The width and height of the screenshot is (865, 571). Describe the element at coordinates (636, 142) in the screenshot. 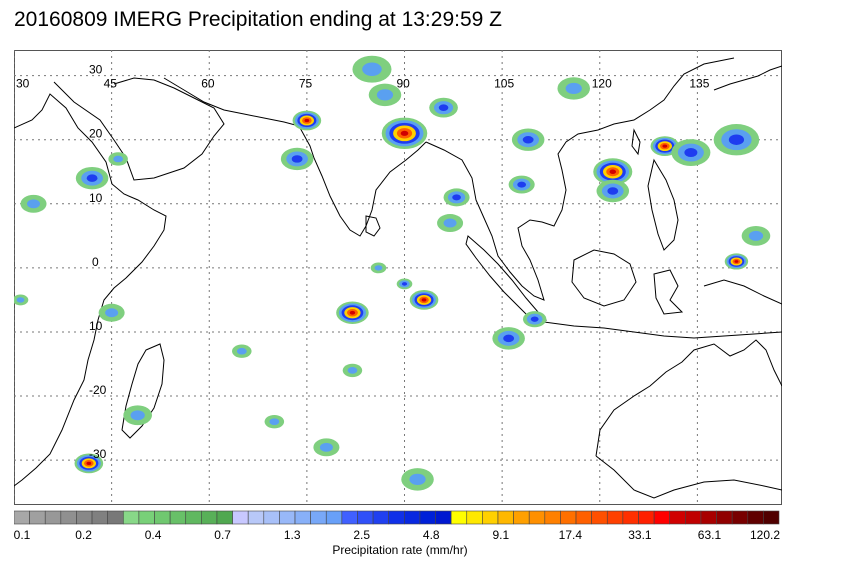

I see `coastline-taiwan` at that location.